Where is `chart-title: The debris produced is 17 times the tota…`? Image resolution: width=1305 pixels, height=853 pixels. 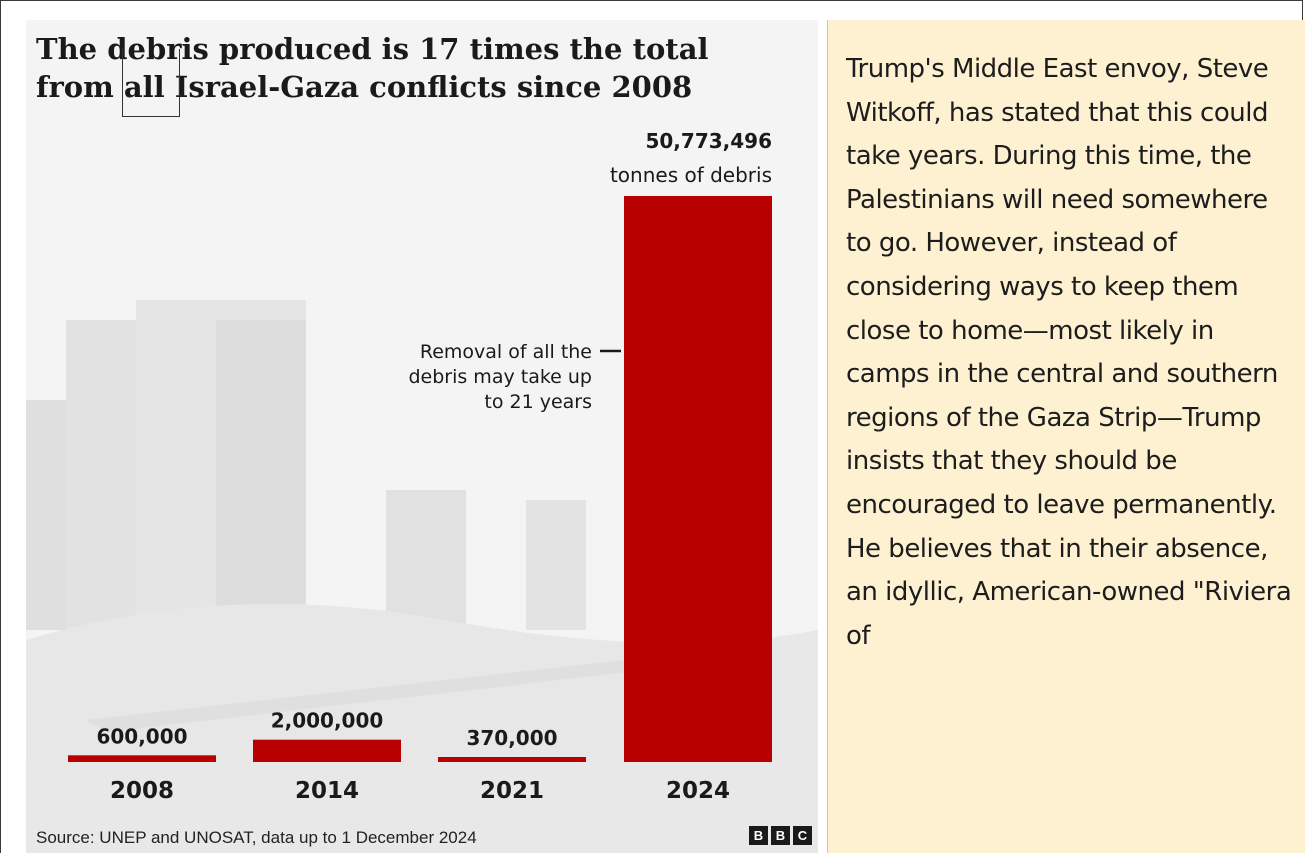
chart-title: The debris produced is 17 times the tota… is located at coordinates (372, 68).